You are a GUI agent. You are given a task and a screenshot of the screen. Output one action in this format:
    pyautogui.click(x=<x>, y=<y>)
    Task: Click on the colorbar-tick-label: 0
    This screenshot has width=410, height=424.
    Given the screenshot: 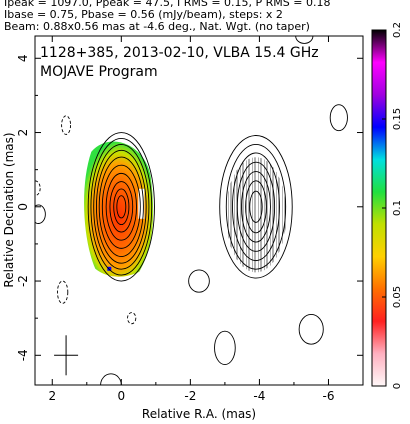 What is the action you would take?
    pyautogui.click(x=397, y=386)
    